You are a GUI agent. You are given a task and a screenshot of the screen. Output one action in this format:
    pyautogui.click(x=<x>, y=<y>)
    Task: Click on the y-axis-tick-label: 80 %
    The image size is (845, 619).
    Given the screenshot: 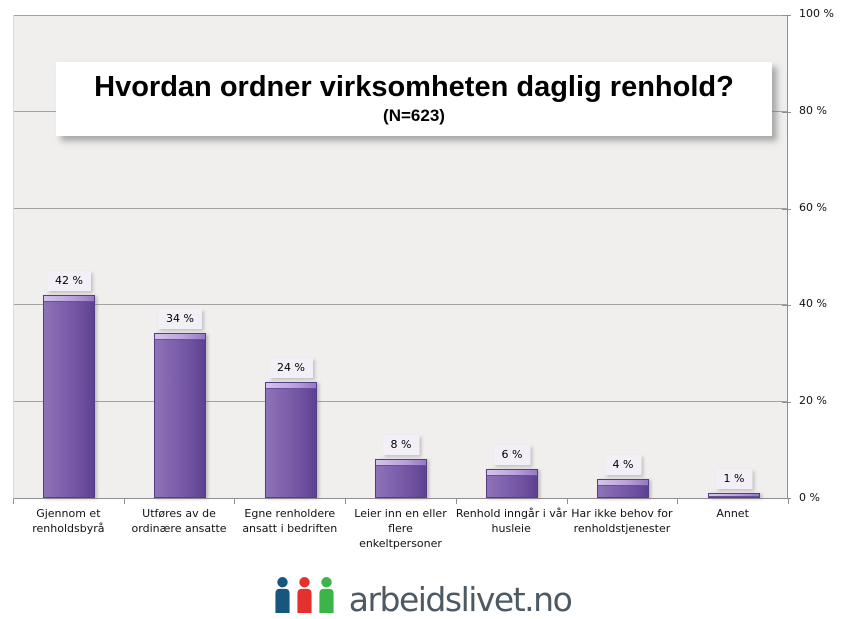 What is the action you would take?
    pyautogui.click(x=813, y=110)
    